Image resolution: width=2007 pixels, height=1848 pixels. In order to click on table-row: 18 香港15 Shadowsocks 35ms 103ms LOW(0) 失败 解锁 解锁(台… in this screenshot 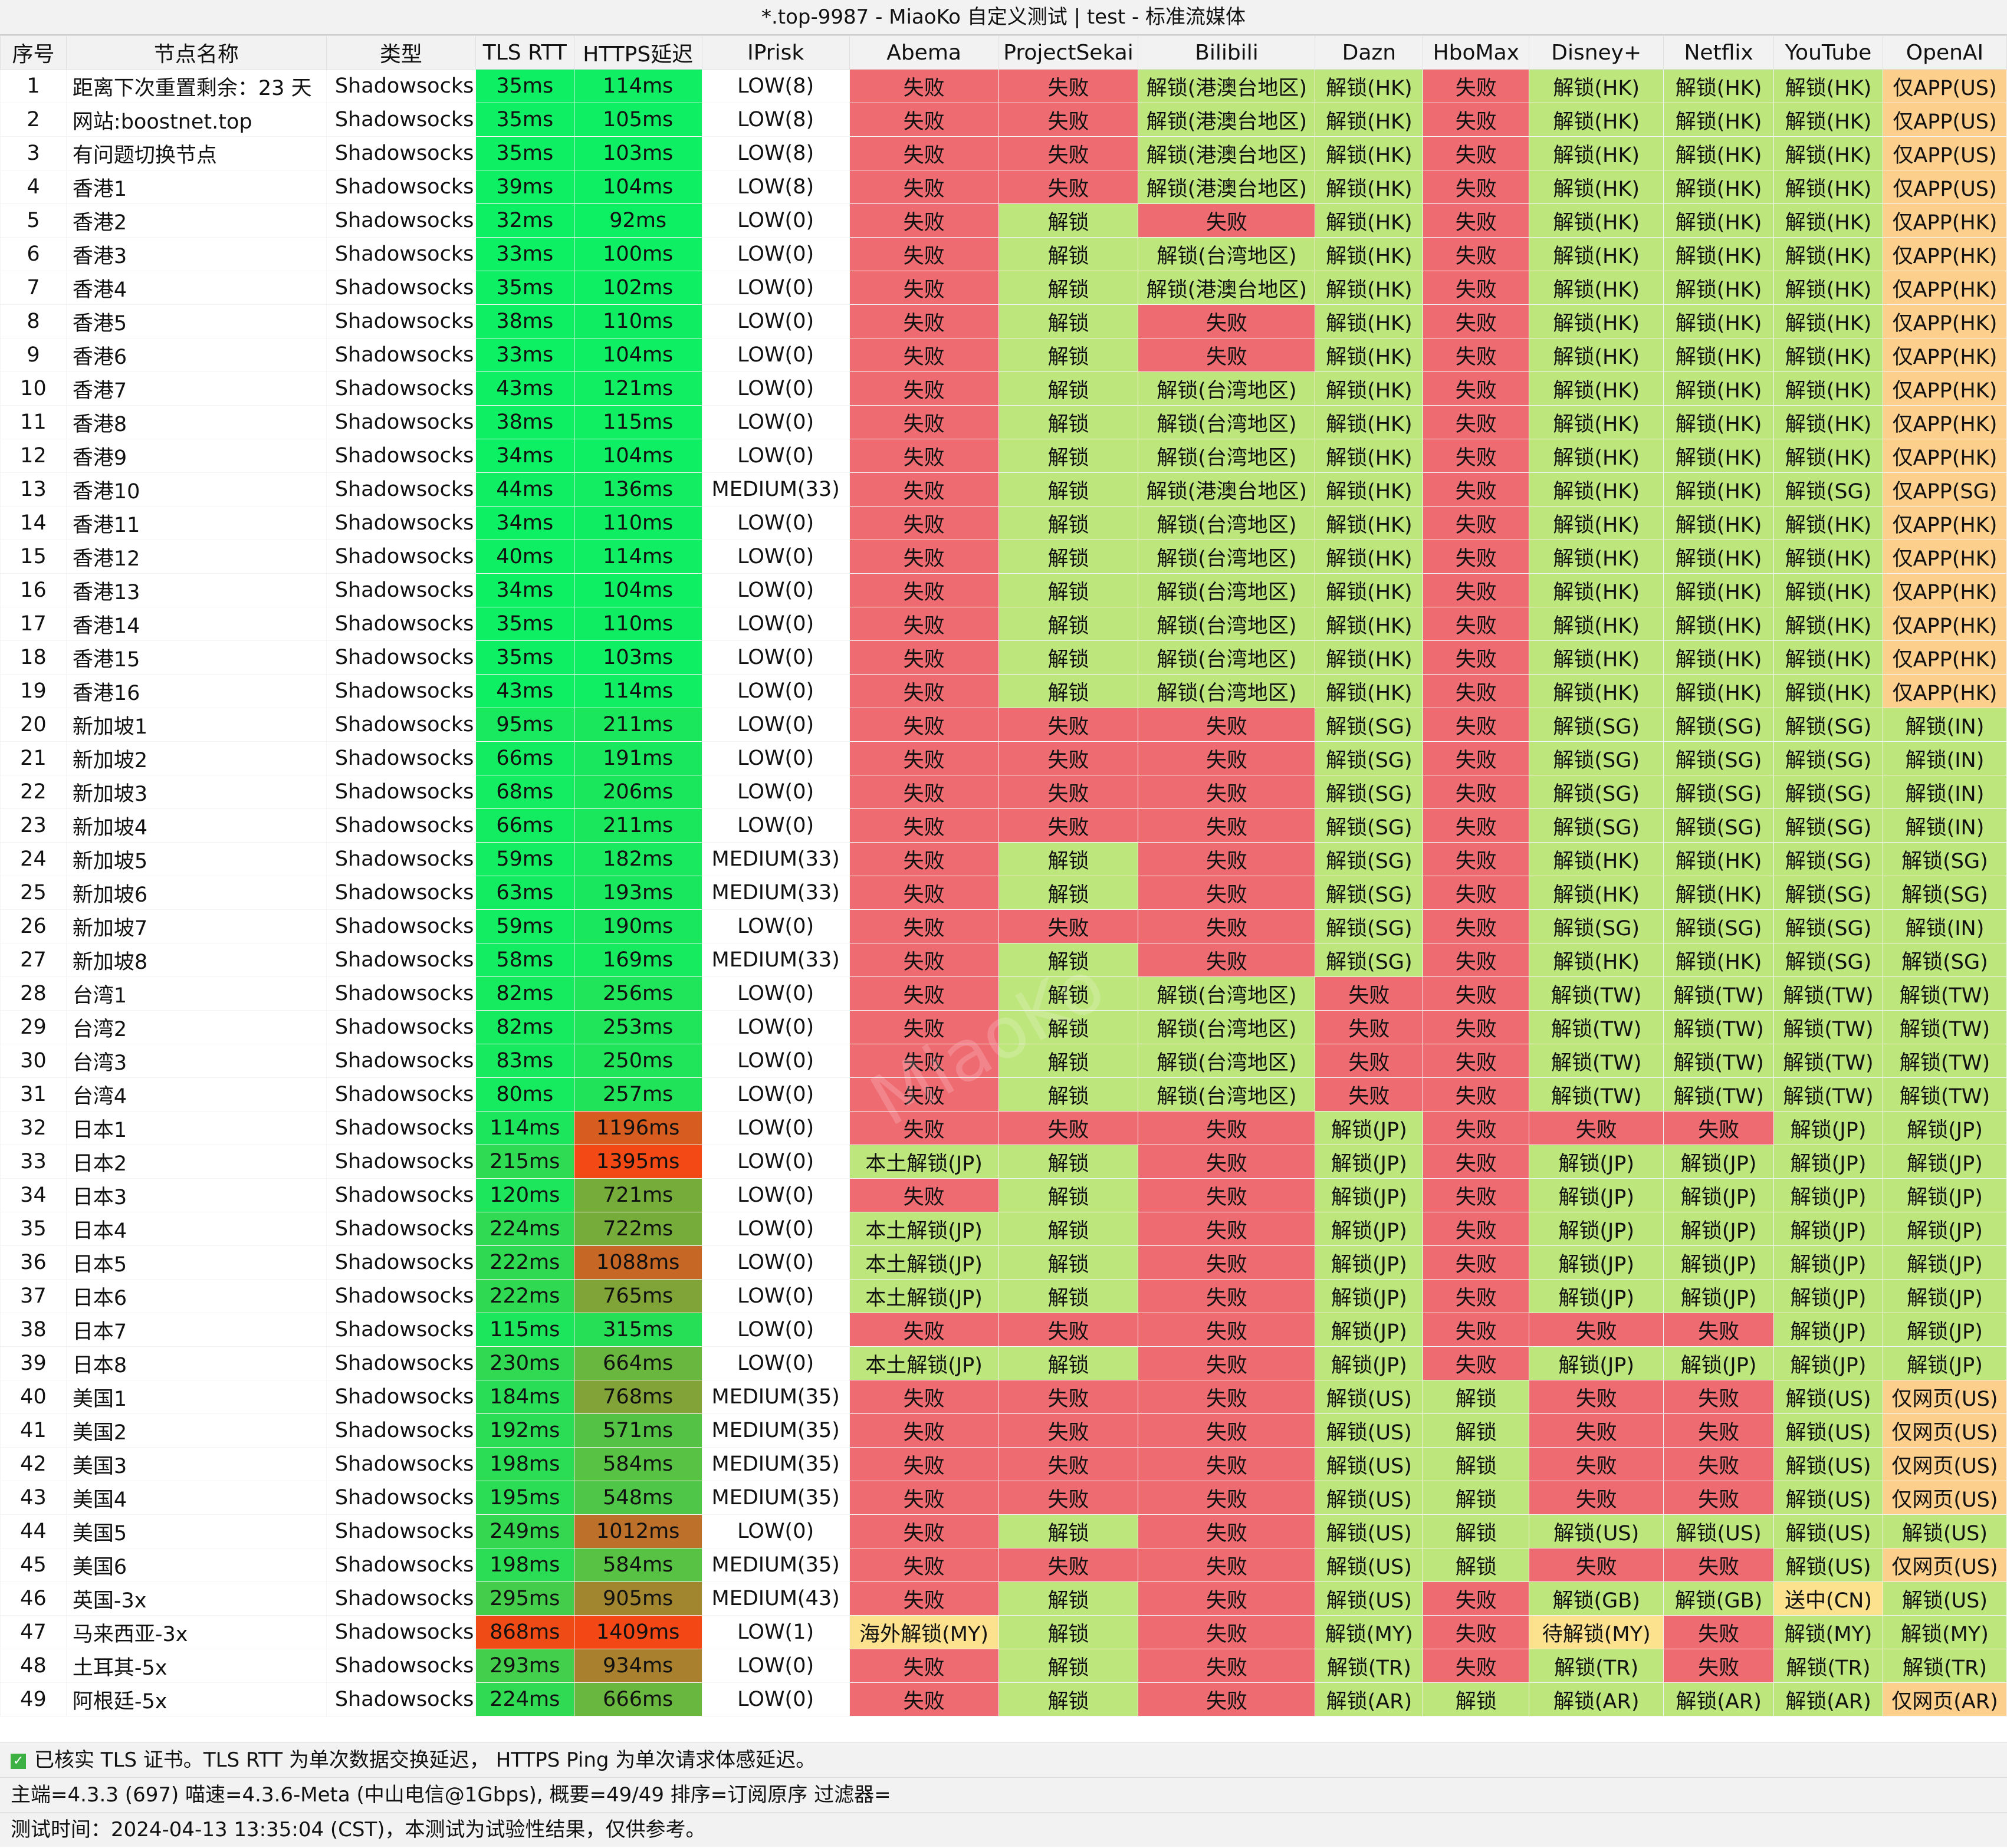, I will do `click(1003, 657)`.